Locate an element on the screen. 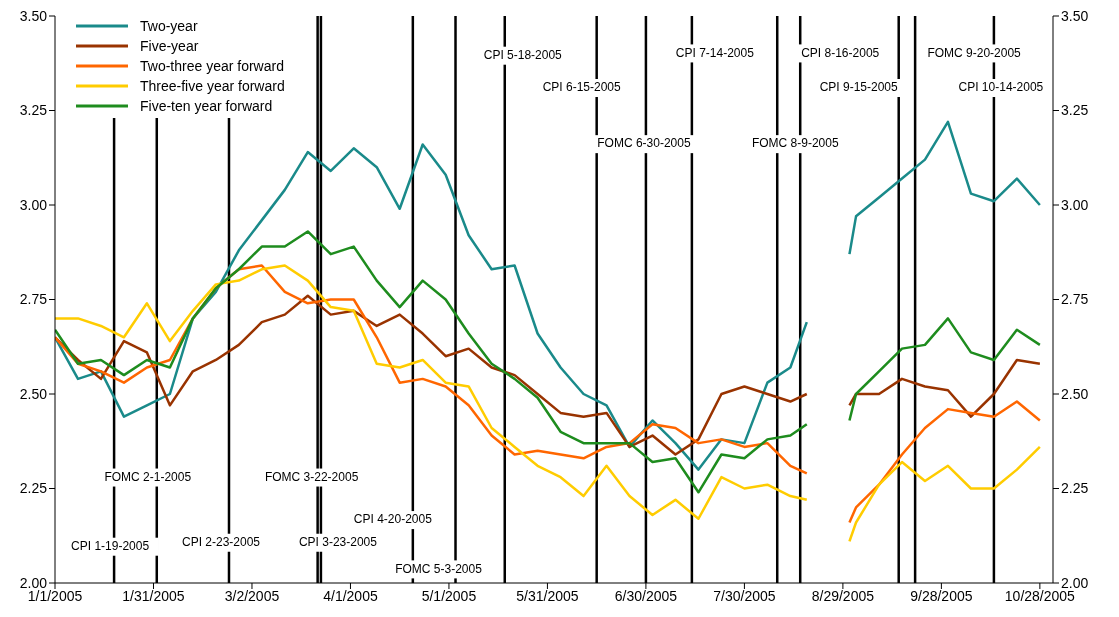  legend-label: Two-three year forward is located at coordinates (212, 66).